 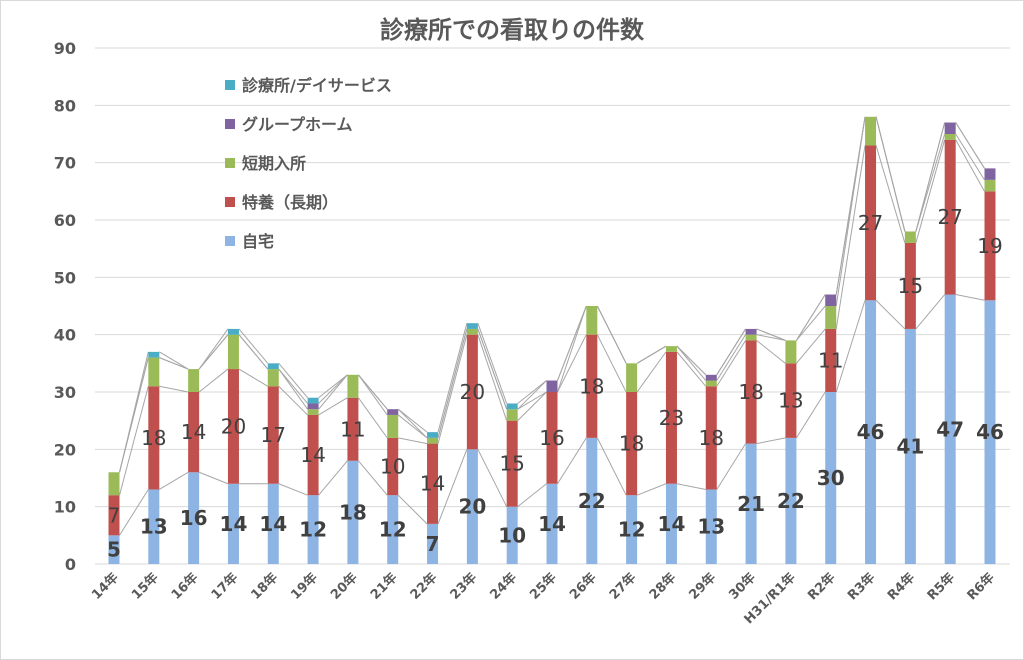 I want to click on y-tick-label: 30, so click(x=65, y=392).